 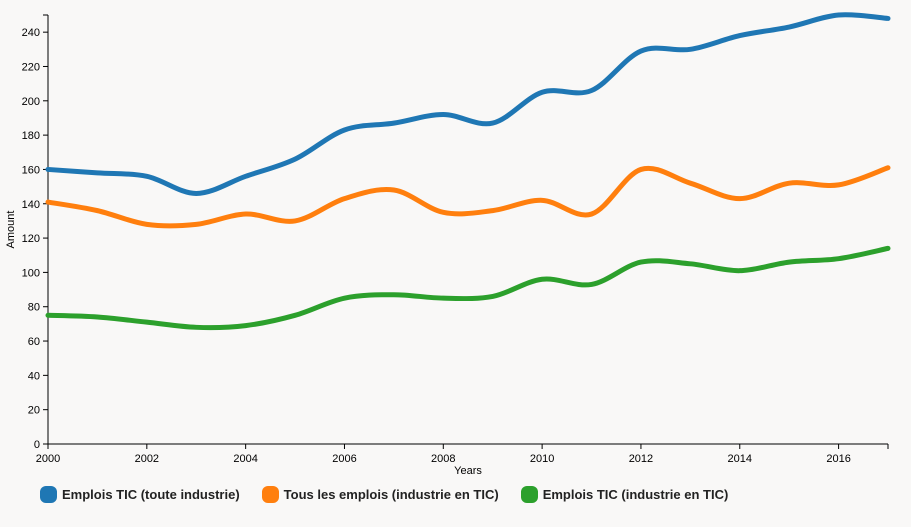 I want to click on x-tick-label: 2004, so click(x=245, y=459).